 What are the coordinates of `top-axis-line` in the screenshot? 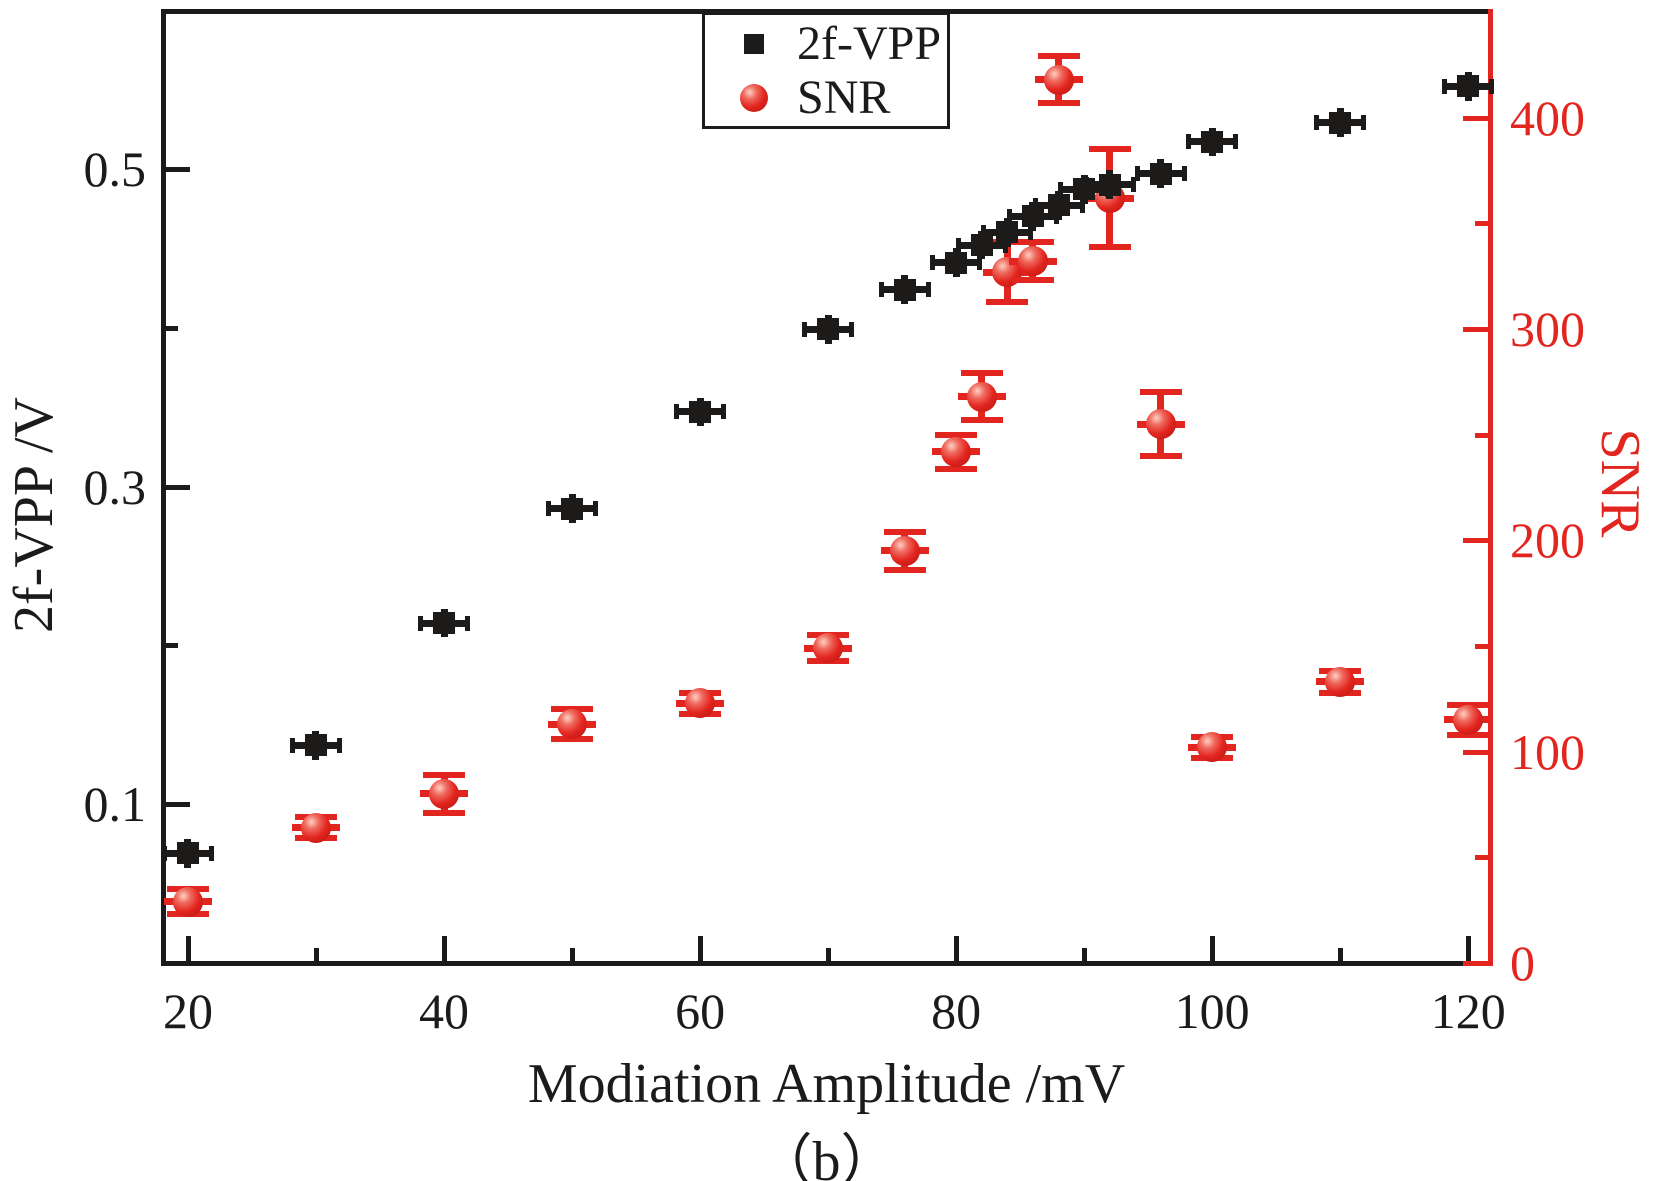 It's located at (827, 11).